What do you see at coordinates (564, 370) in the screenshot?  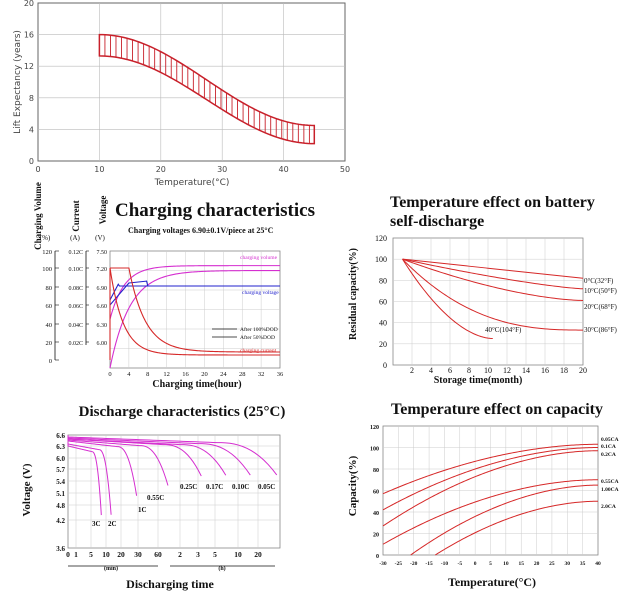 I see `sd-x-tick: 18` at bounding box center [564, 370].